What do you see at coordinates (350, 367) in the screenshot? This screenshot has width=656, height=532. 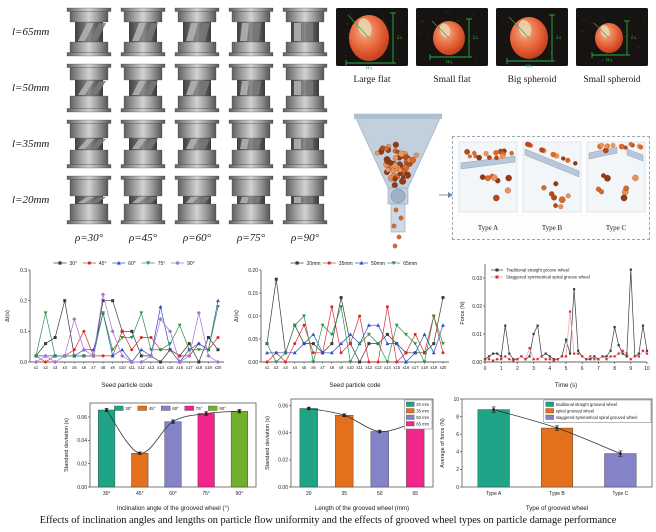 I see `svg-text: x10` at bounding box center [350, 367].